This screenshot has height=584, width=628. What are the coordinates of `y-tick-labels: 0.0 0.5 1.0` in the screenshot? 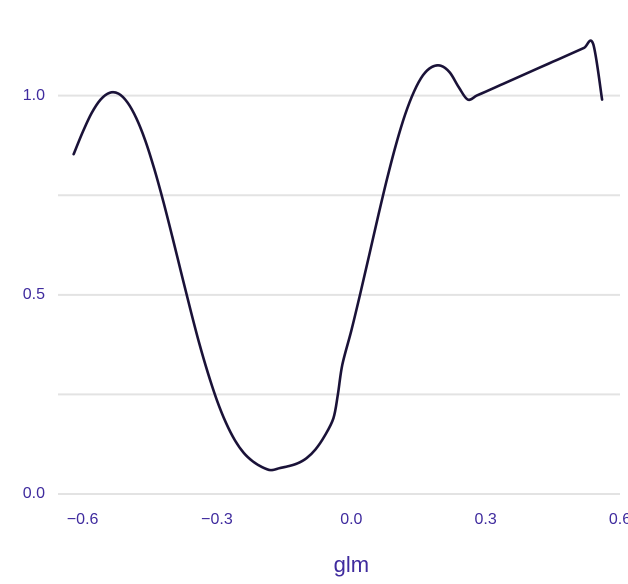 It's located at (34, 294).